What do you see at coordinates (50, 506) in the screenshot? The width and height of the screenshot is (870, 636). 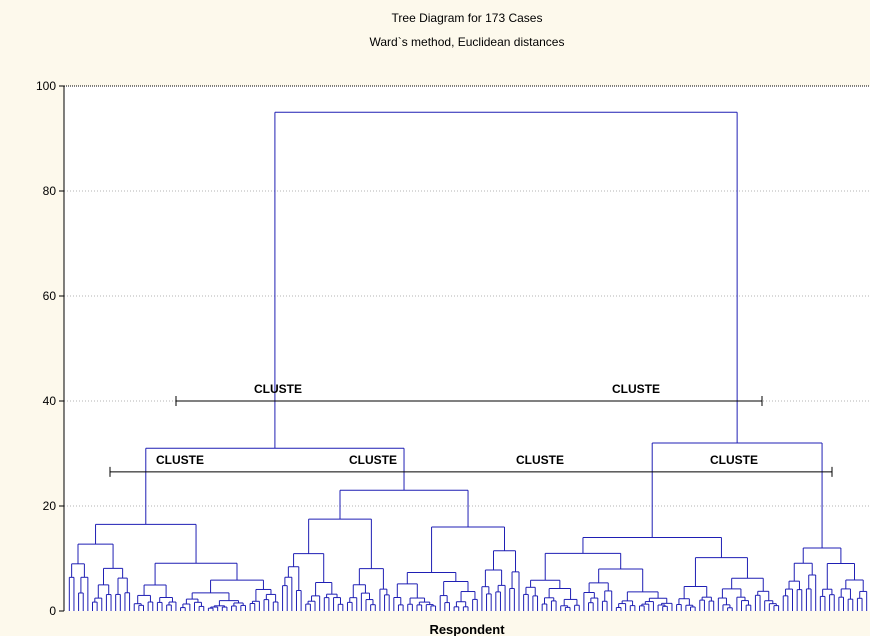 I see `y-tick-label: 20` at bounding box center [50, 506].